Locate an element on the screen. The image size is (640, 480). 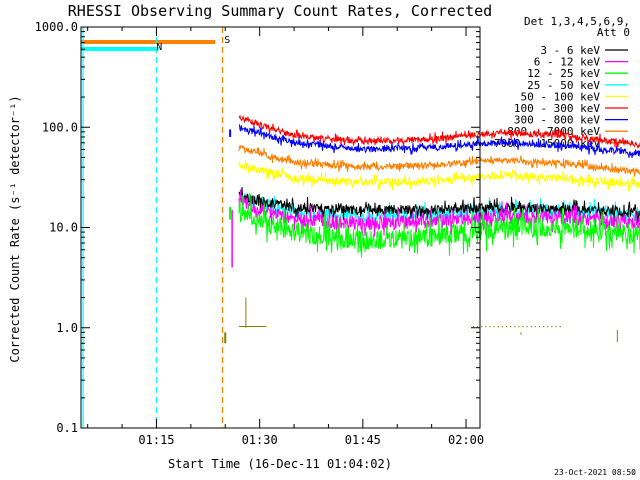
y-tick-label: 1.0 is located at coordinates (67, 328).